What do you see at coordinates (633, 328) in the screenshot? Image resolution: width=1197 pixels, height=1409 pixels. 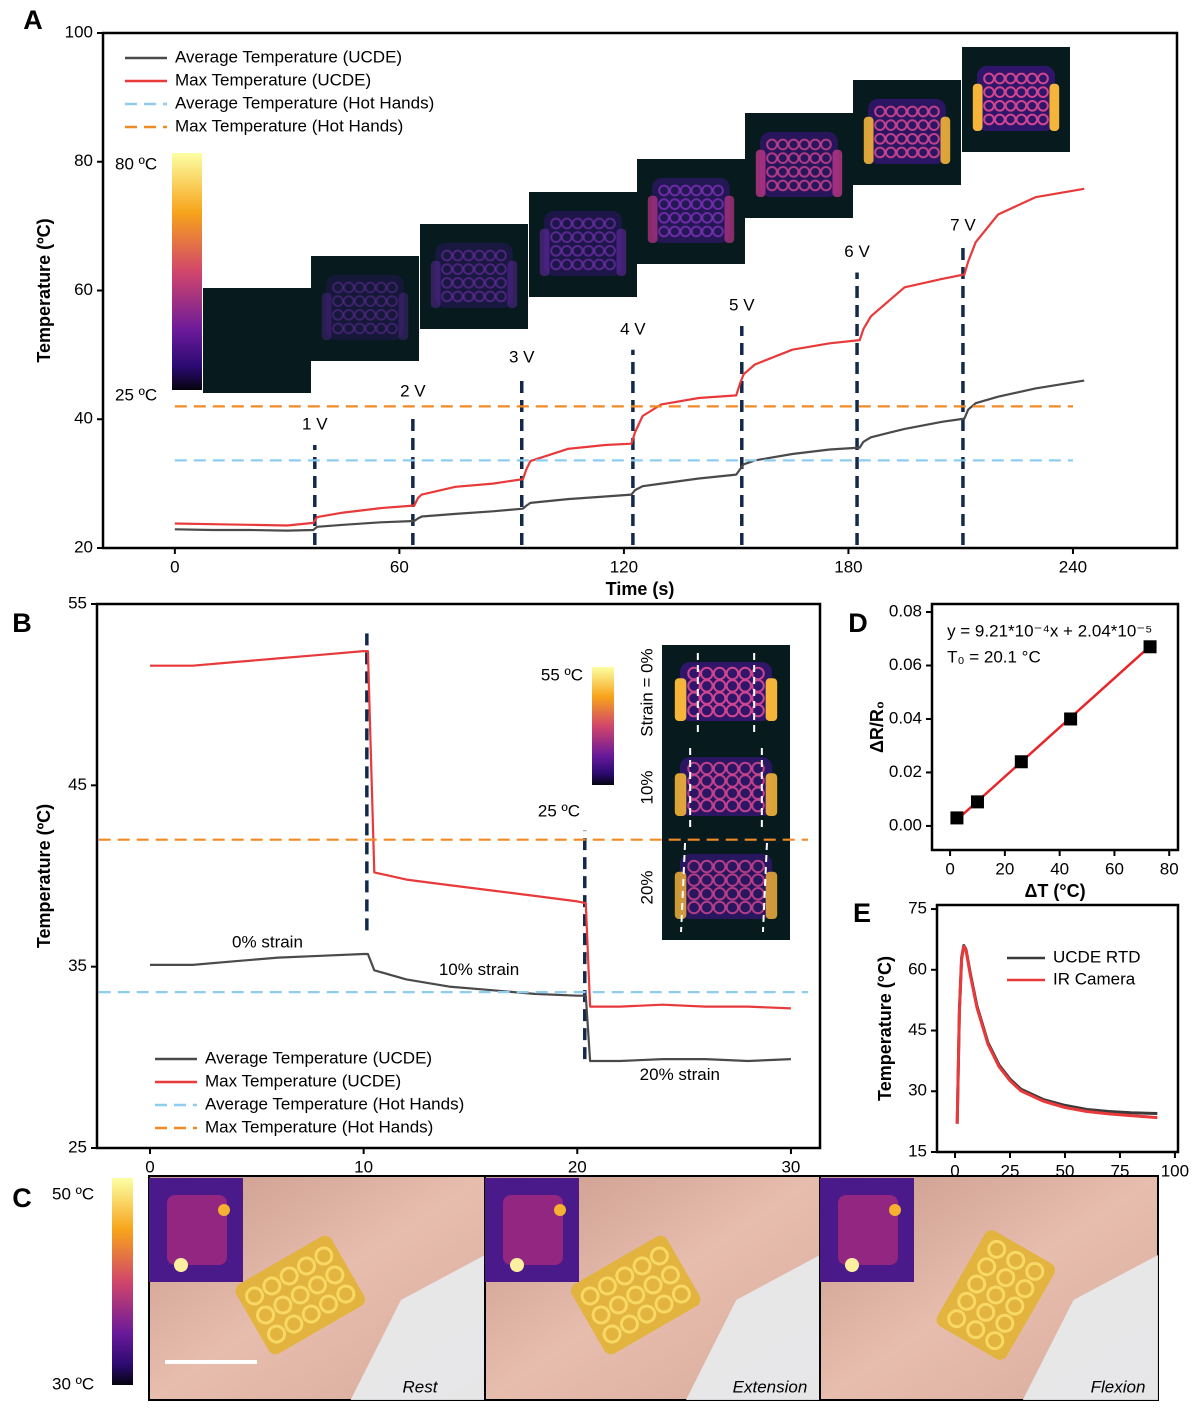 I see `marker-label: 4 V` at bounding box center [633, 328].